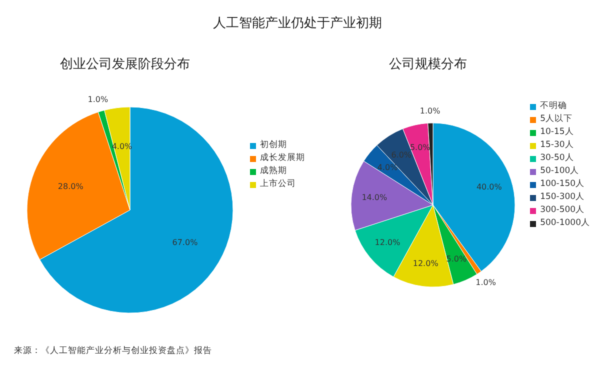 This screenshot has width=595, height=372. Describe the element at coordinates (557, 145) in the screenshot. I see `legend-label: 15-30人` at that location.